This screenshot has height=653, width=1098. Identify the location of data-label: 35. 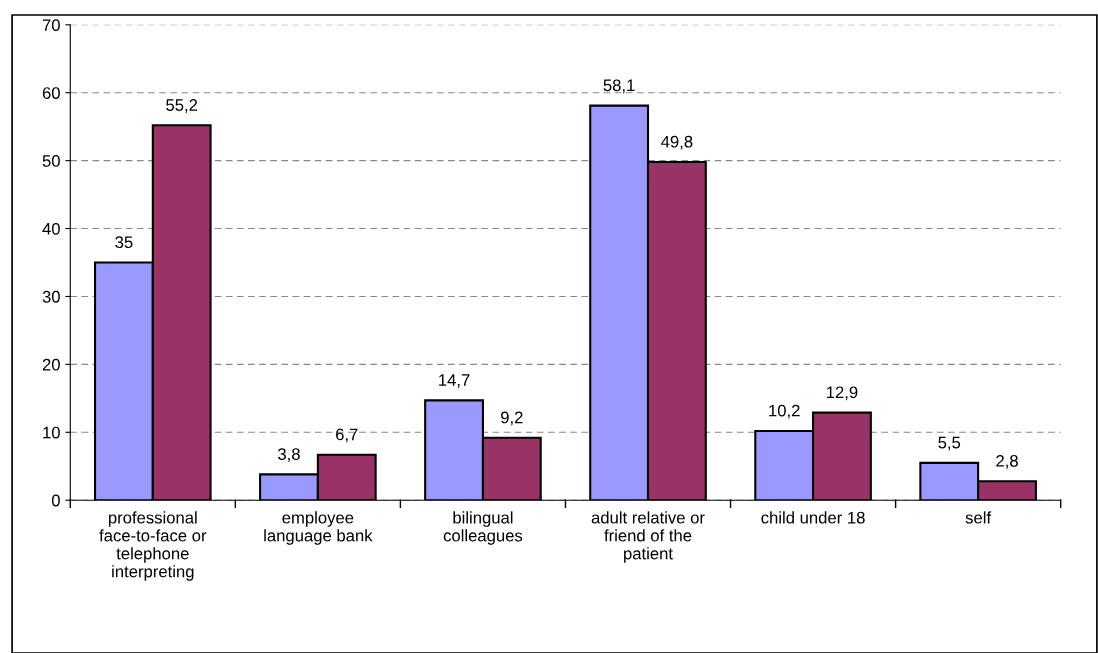
(124, 242).